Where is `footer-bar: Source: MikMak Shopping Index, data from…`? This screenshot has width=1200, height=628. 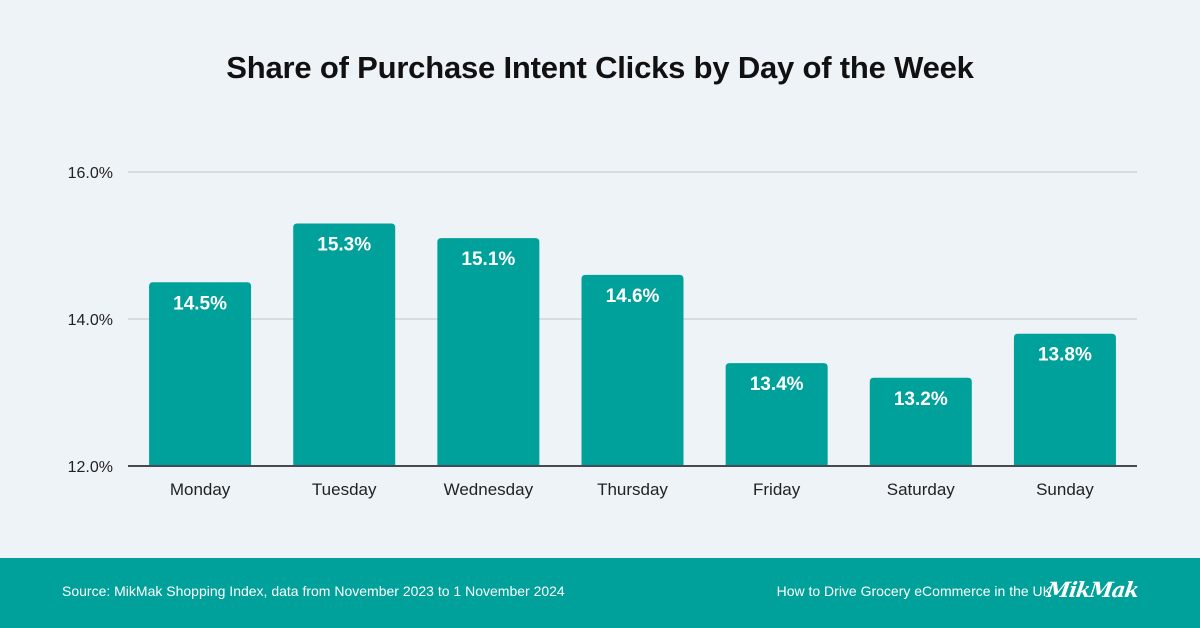
footer-bar: Source: MikMak Shopping Index, data from… is located at coordinates (600, 593).